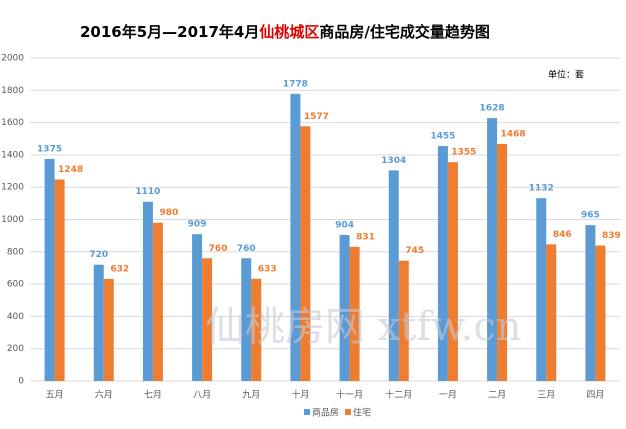 The height and width of the screenshot is (429, 626). I want to click on title-part: 商品房/住宅成交量趋势图, so click(404, 32).